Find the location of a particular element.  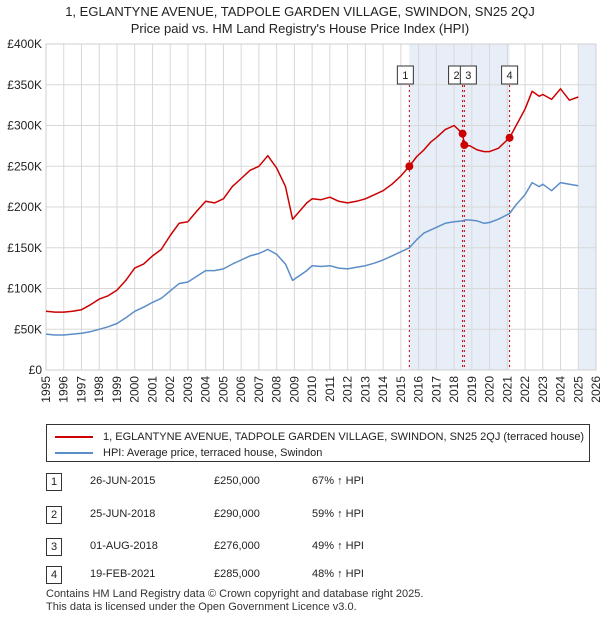

x-tick-label: 1996 is located at coordinates (64, 389).